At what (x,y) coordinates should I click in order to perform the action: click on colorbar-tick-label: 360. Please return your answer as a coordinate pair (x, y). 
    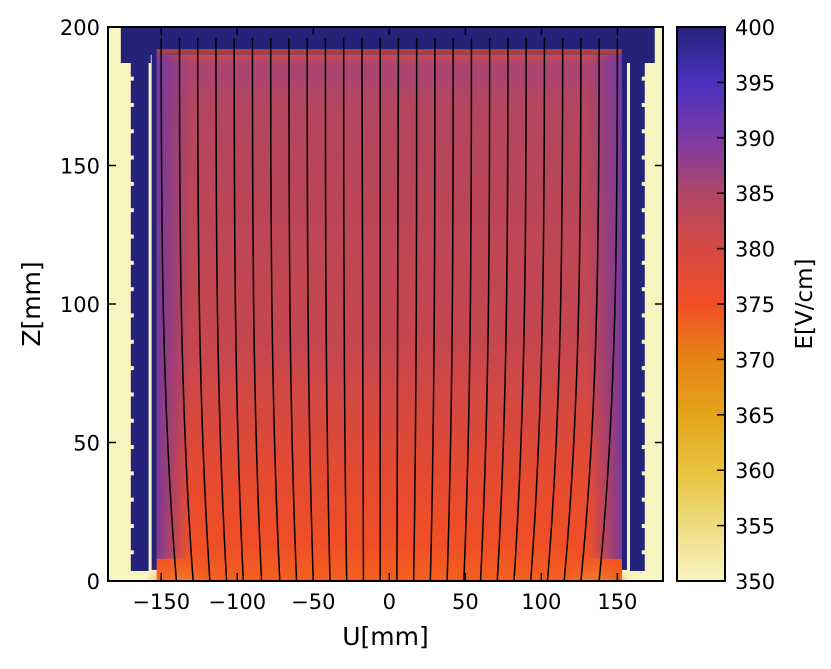
    Looking at the image, I should click on (755, 471).